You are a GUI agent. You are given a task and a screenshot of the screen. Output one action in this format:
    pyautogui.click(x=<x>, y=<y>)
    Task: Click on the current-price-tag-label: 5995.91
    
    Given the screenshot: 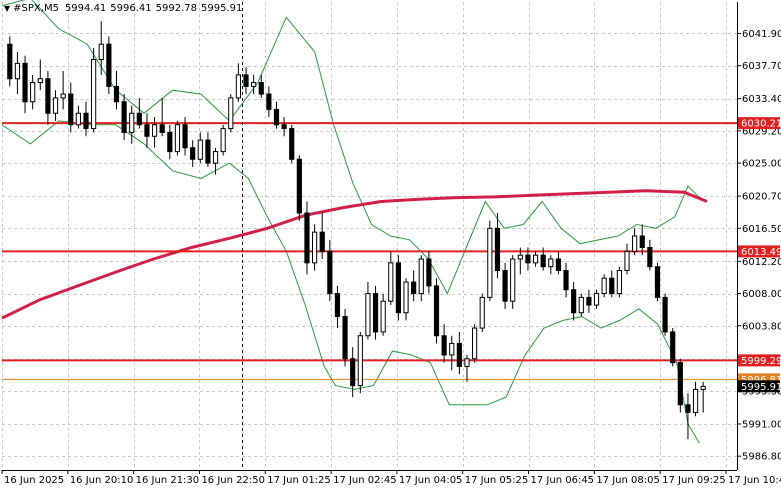 What is the action you would take?
    pyautogui.click(x=761, y=387)
    